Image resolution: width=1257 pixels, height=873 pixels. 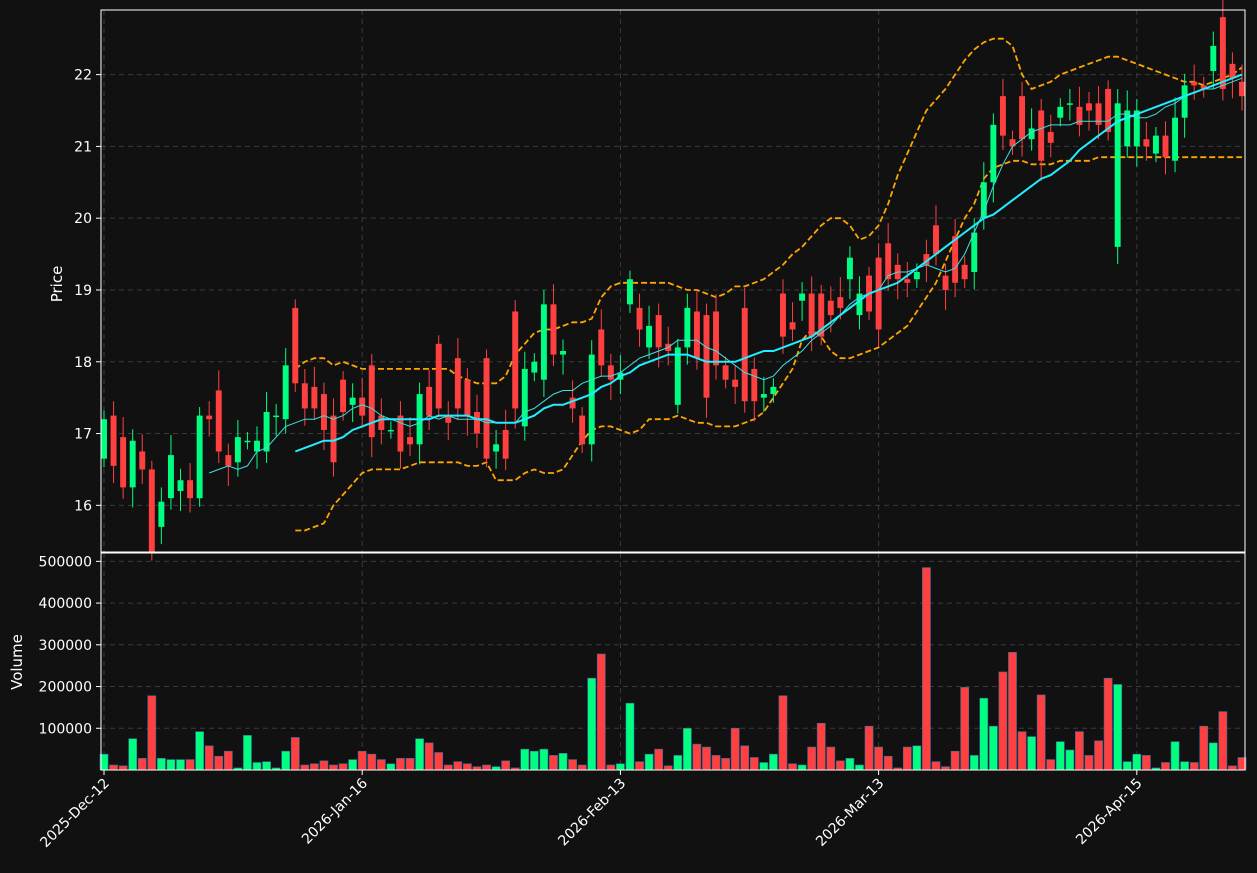 What do you see at coordinates (57, 284) in the screenshot?
I see `price-axis-title: Price` at bounding box center [57, 284].